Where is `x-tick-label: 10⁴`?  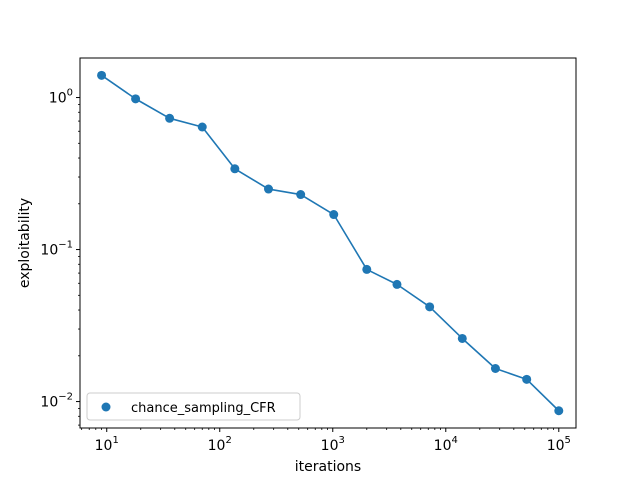
x-tick-label: 10⁴ is located at coordinates (446, 444).